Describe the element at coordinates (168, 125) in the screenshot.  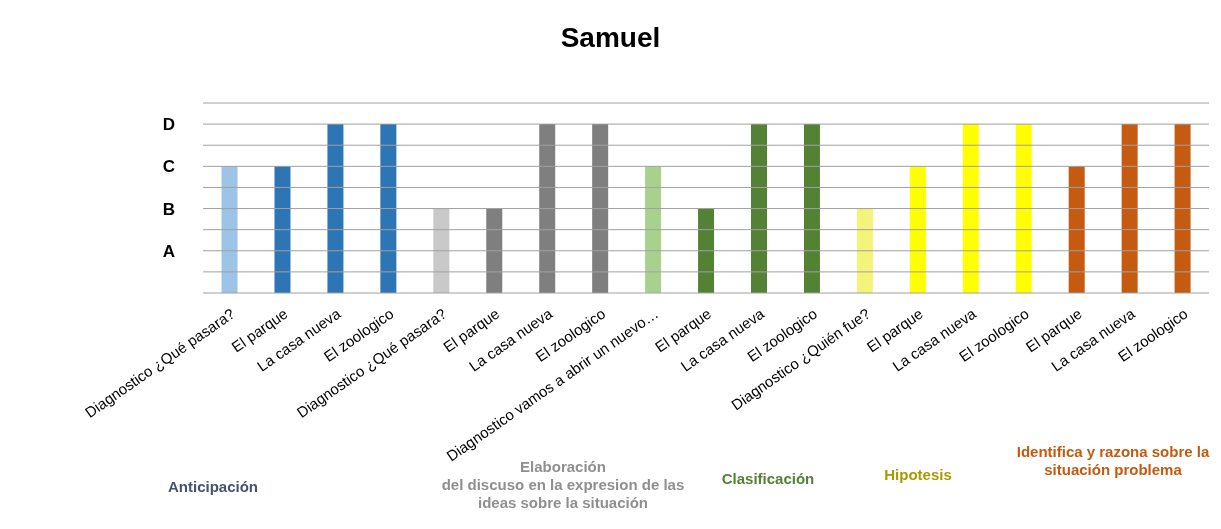
I see `ref-line-label: D` at that location.